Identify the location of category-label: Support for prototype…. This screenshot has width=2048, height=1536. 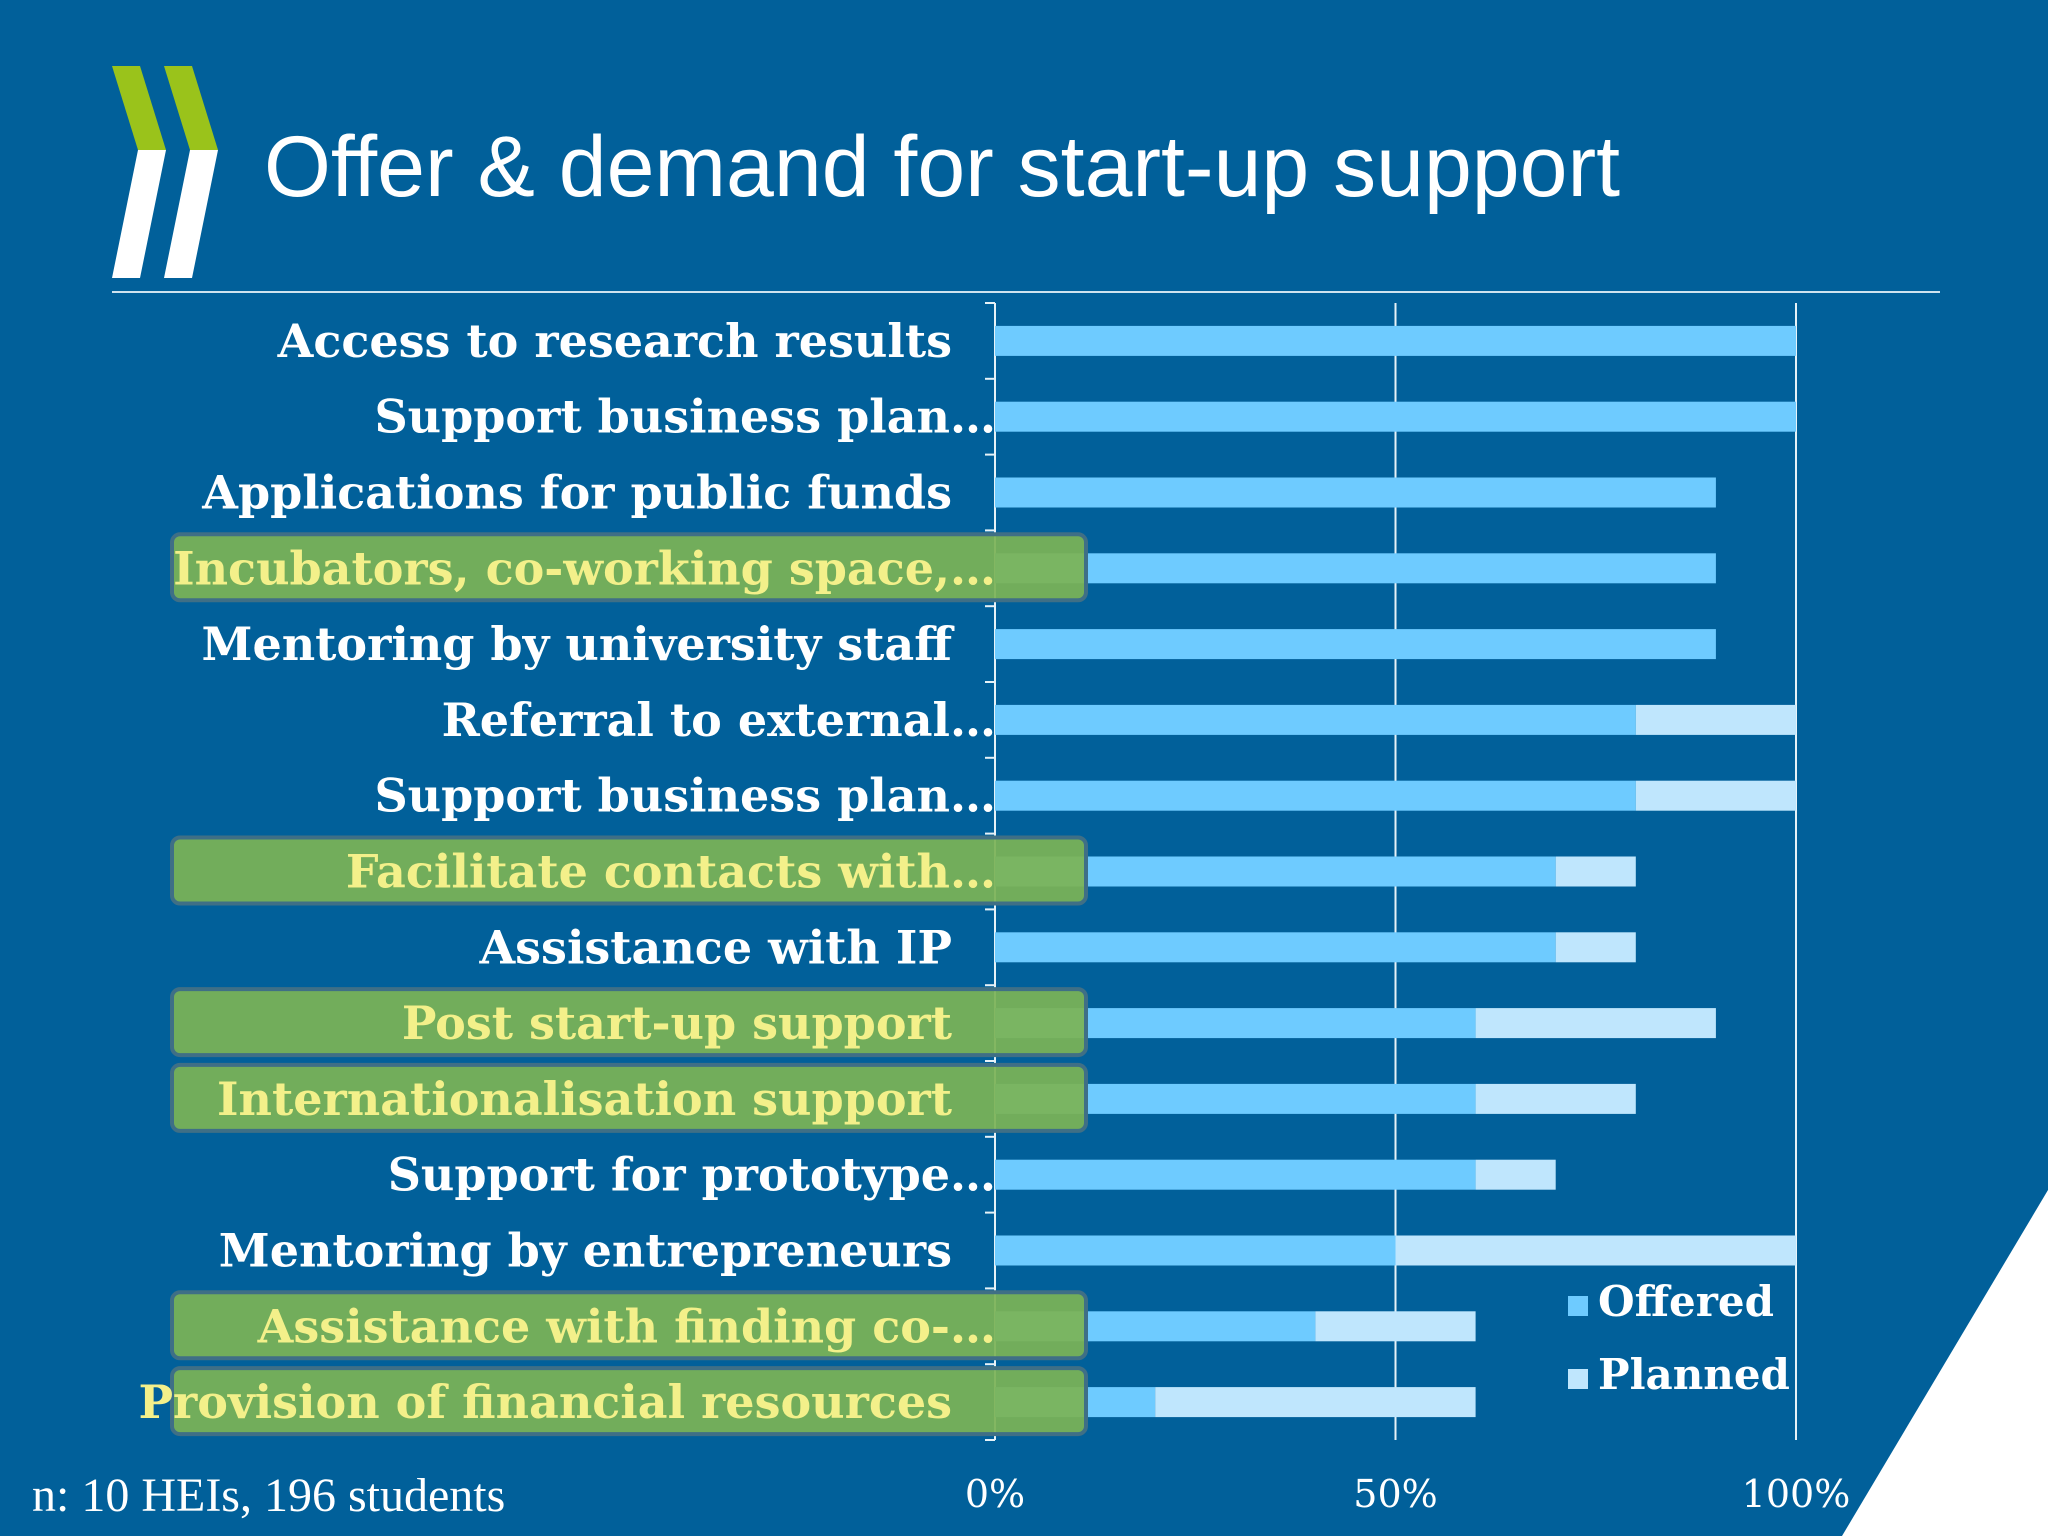
(692, 1175).